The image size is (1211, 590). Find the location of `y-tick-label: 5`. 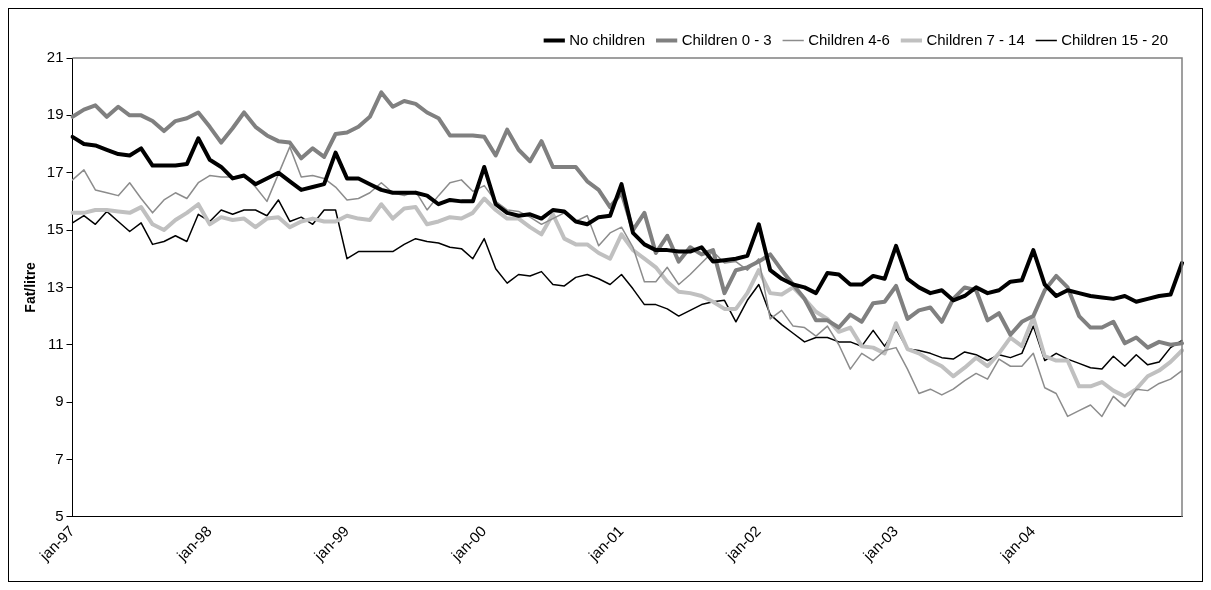

y-tick-label: 5 is located at coordinates (59, 515).